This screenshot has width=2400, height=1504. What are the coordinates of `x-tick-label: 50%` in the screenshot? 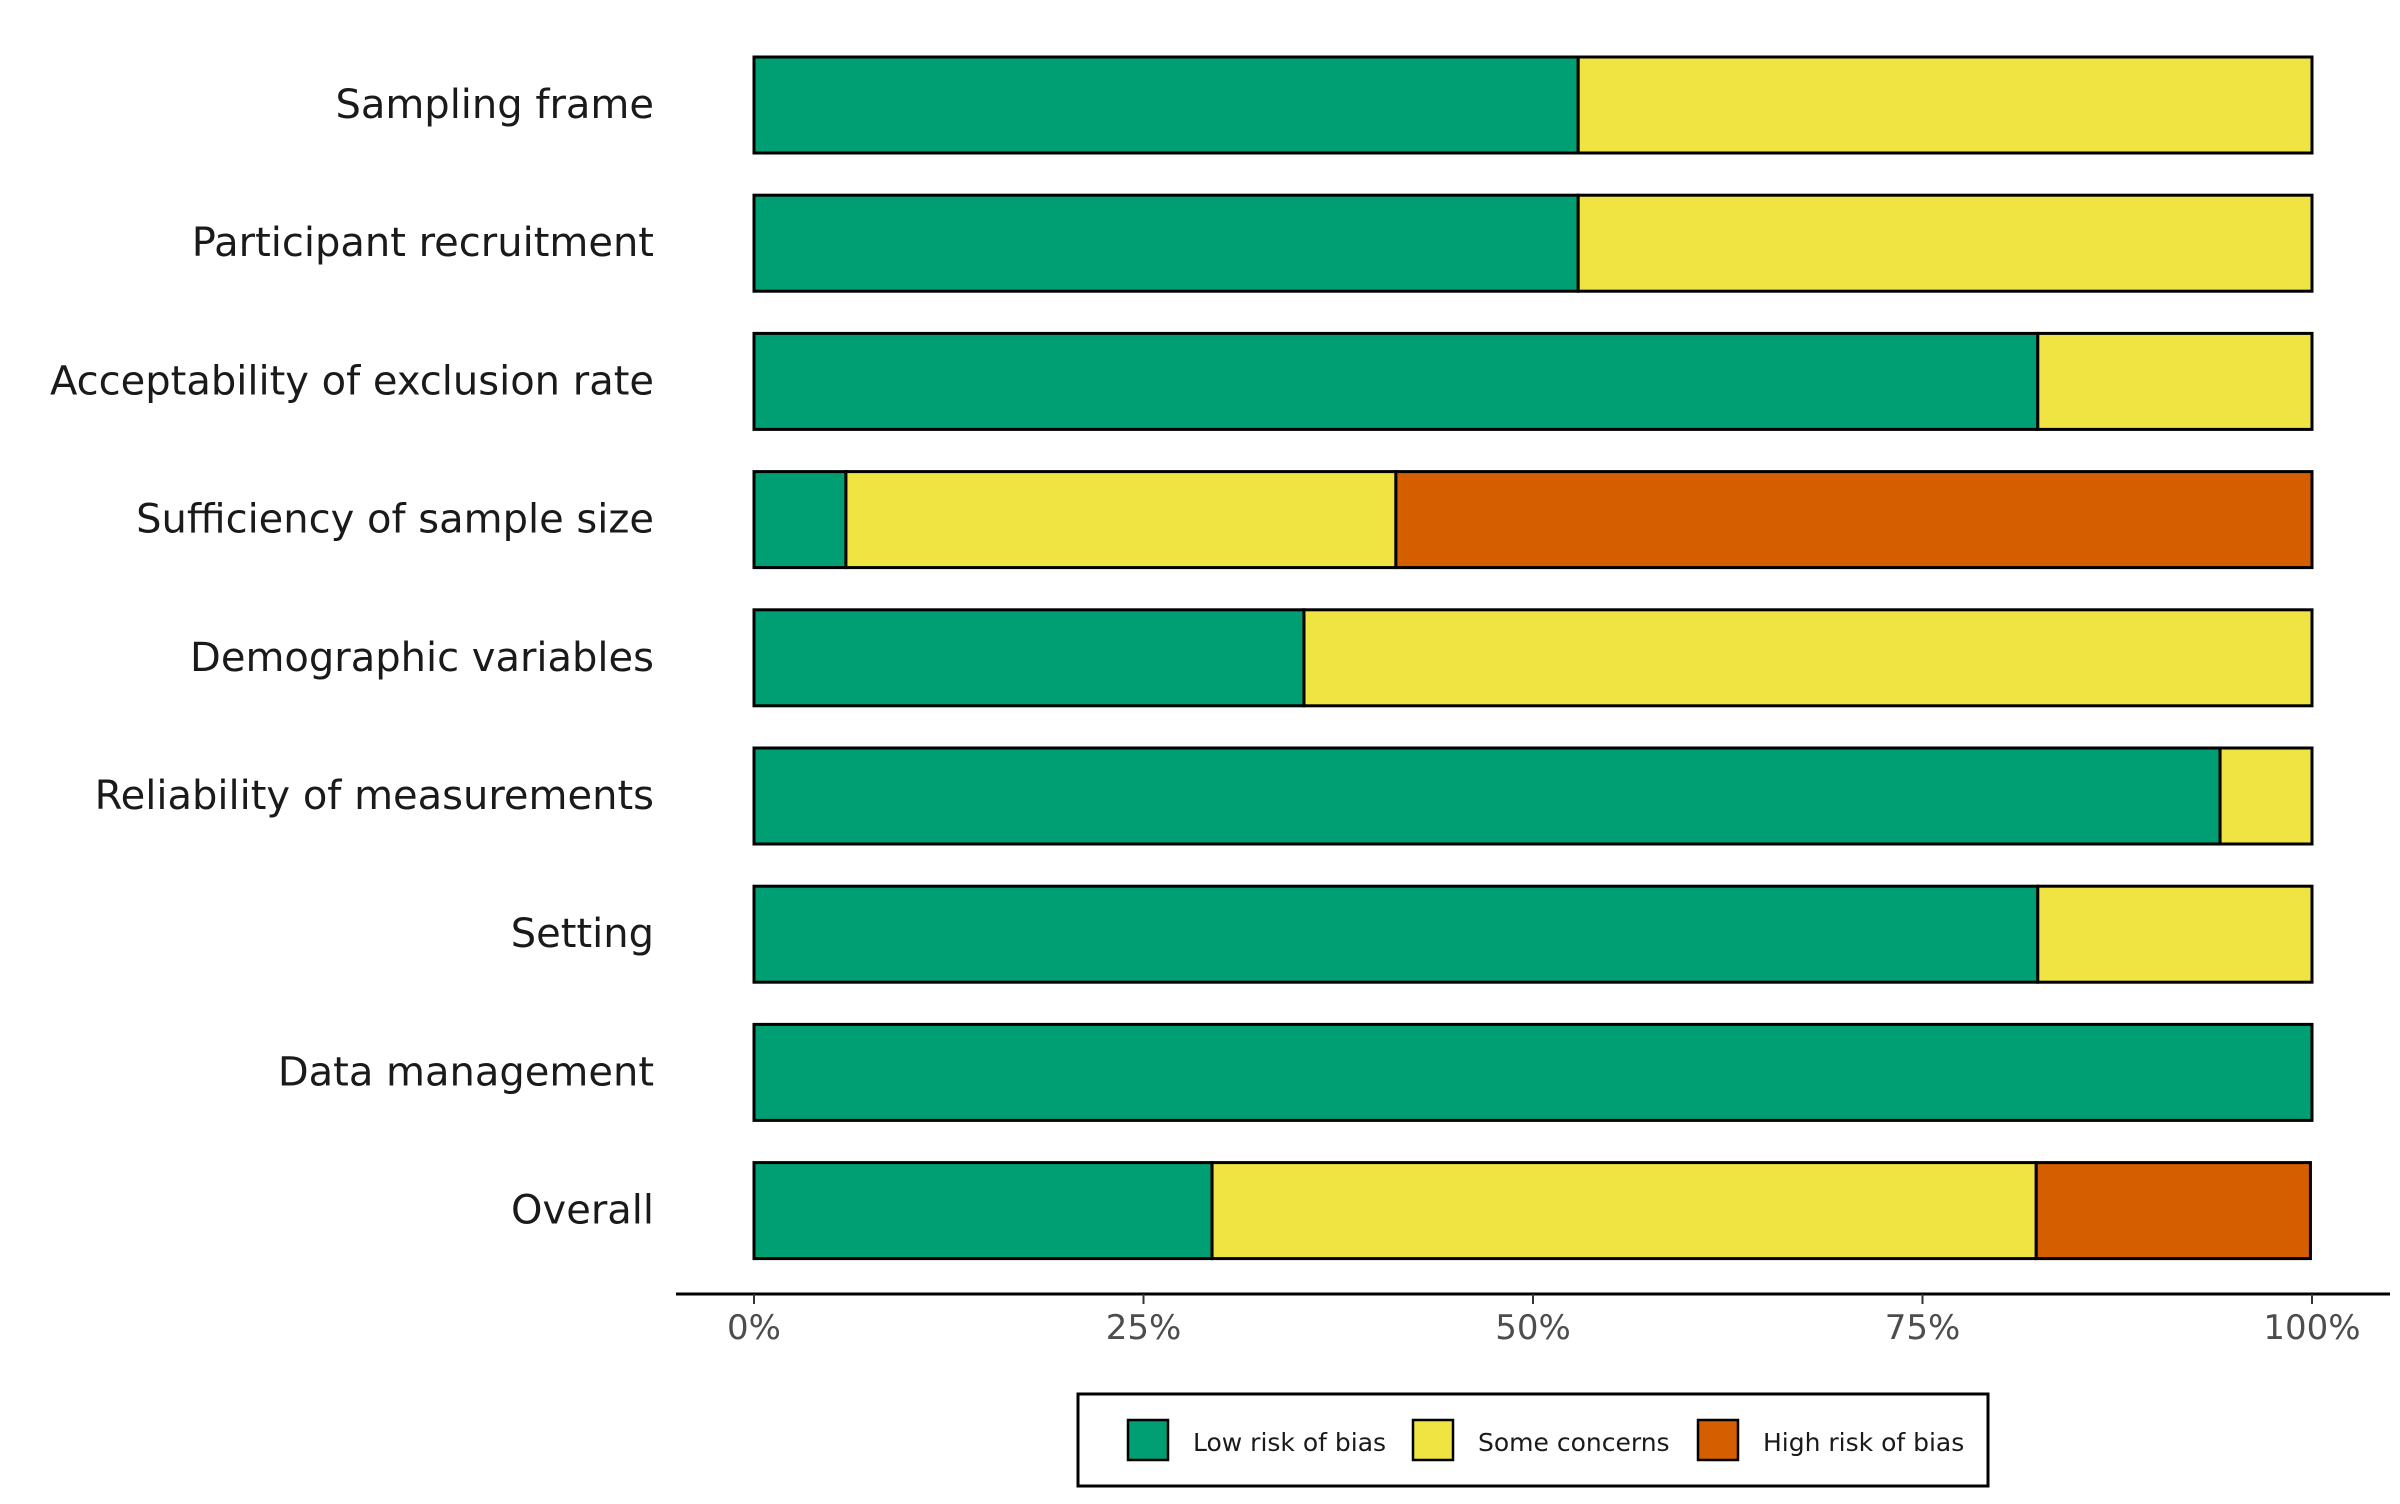 It's located at (1533, 1328).